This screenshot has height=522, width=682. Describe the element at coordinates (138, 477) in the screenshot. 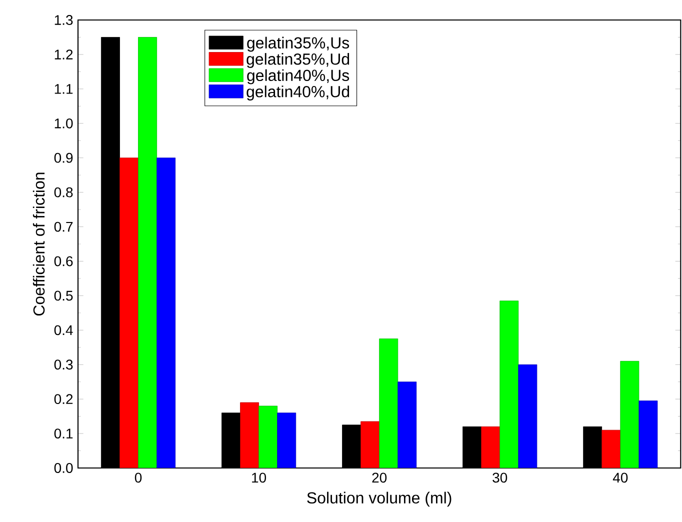

I see `x-tick-label: 0` at that location.